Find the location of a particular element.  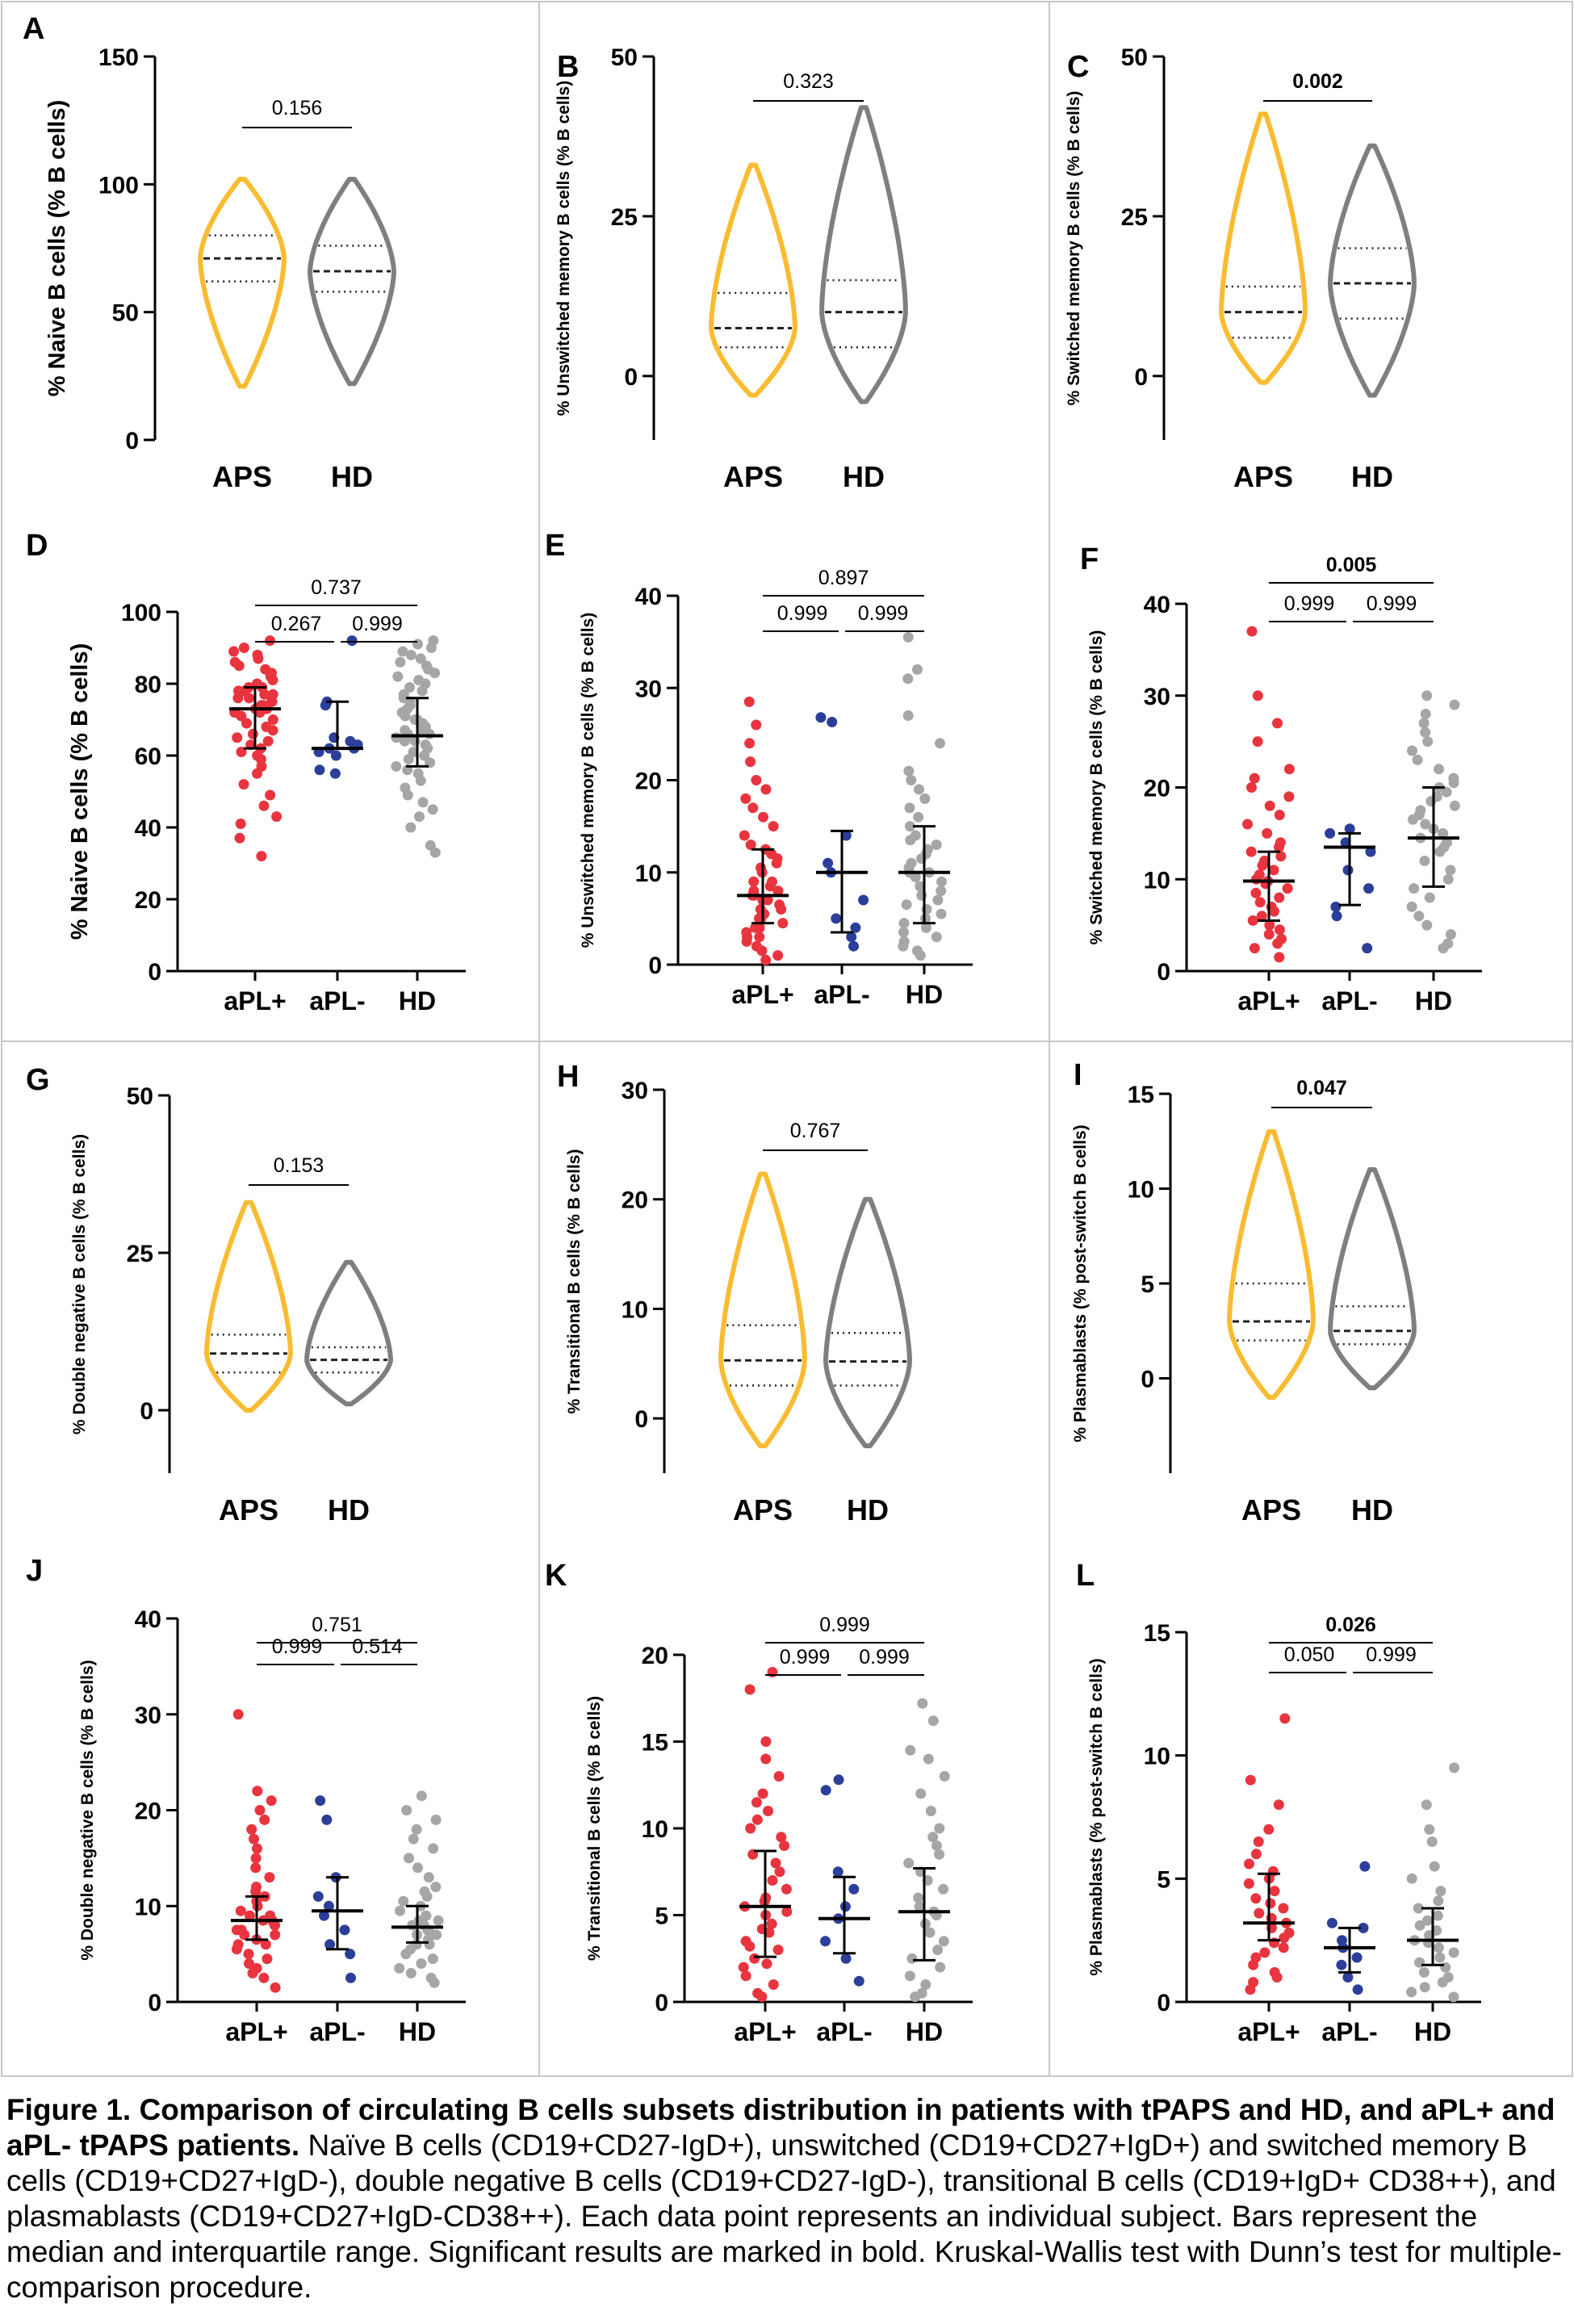

panel-letter: L is located at coordinates (1085, 1576).